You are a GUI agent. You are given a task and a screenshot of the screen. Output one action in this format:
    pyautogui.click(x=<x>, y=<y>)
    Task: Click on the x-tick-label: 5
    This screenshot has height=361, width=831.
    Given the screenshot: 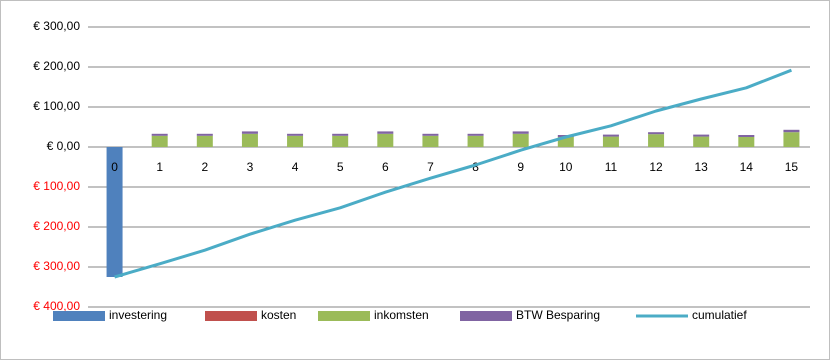 What is the action you would take?
    pyautogui.click(x=340, y=167)
    